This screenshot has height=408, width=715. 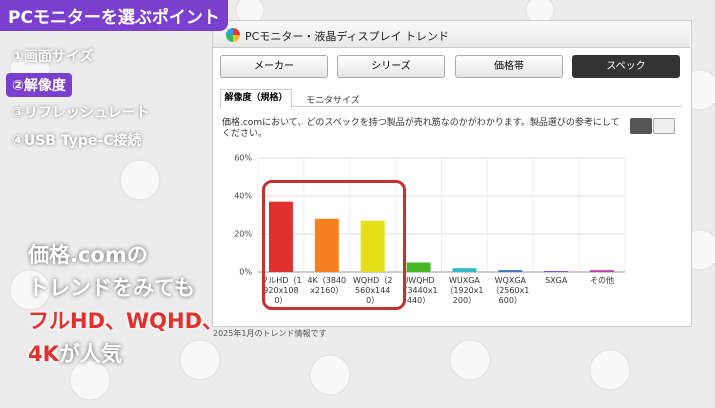 I want to click on point: ①画面サイズ, so click(x=53, y=57).